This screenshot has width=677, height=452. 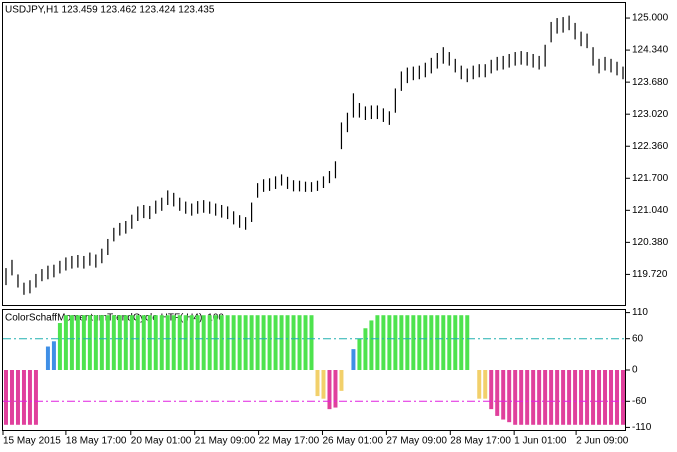 I want to click on x-tick-label: 1 Jun 01:00, so click(x=540, y=441).